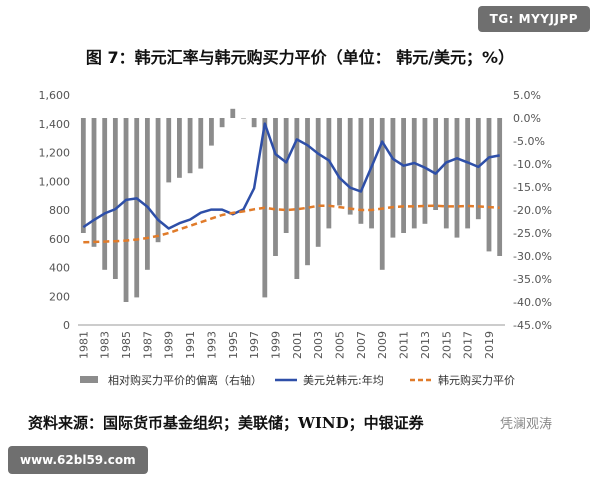 The height and width of the screenshot is (480, 600). Describe the element at coordinates (361, 345) in the screenshot. I see `x-tick-label: 2007` at that location.